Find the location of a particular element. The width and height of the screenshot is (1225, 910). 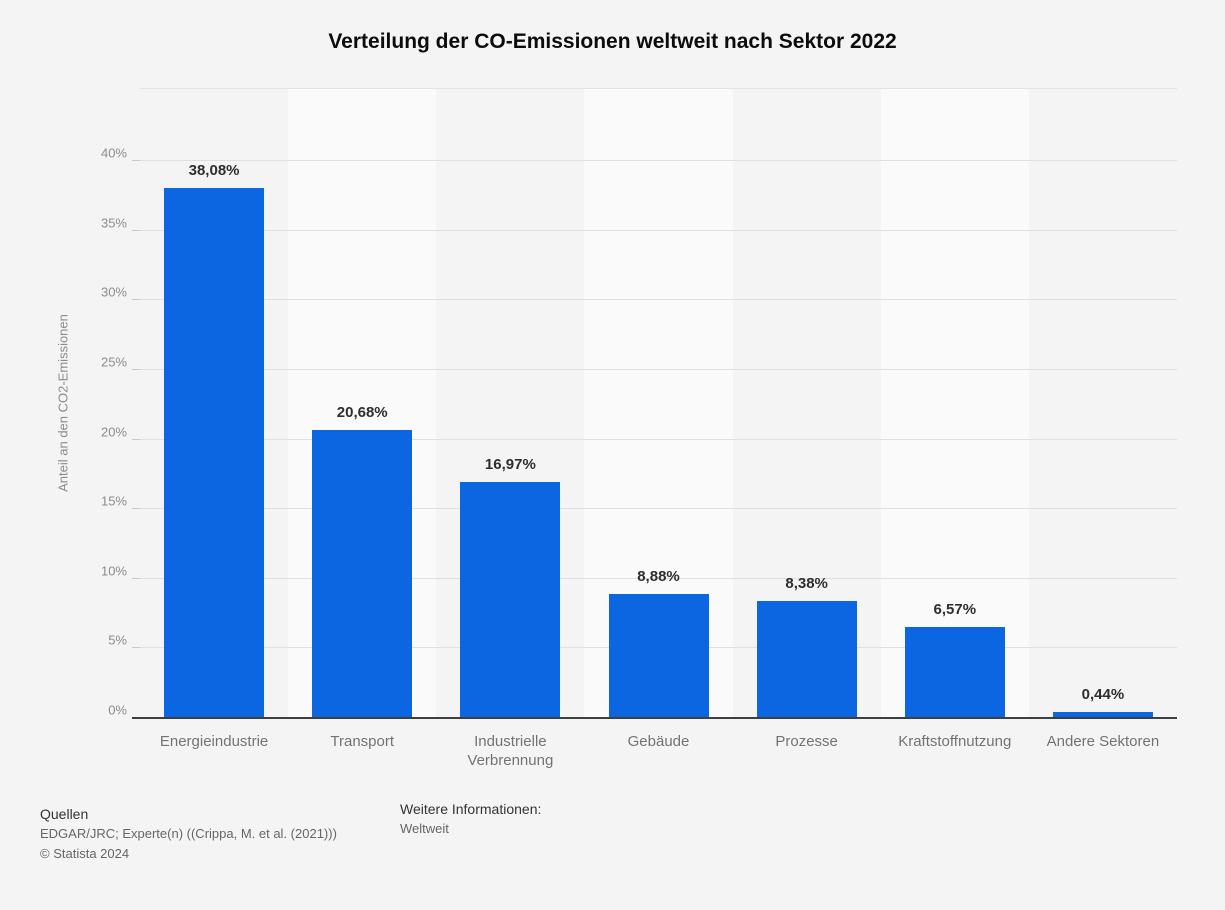

y-tick-label: 20% is located at coordinates (113, 431).